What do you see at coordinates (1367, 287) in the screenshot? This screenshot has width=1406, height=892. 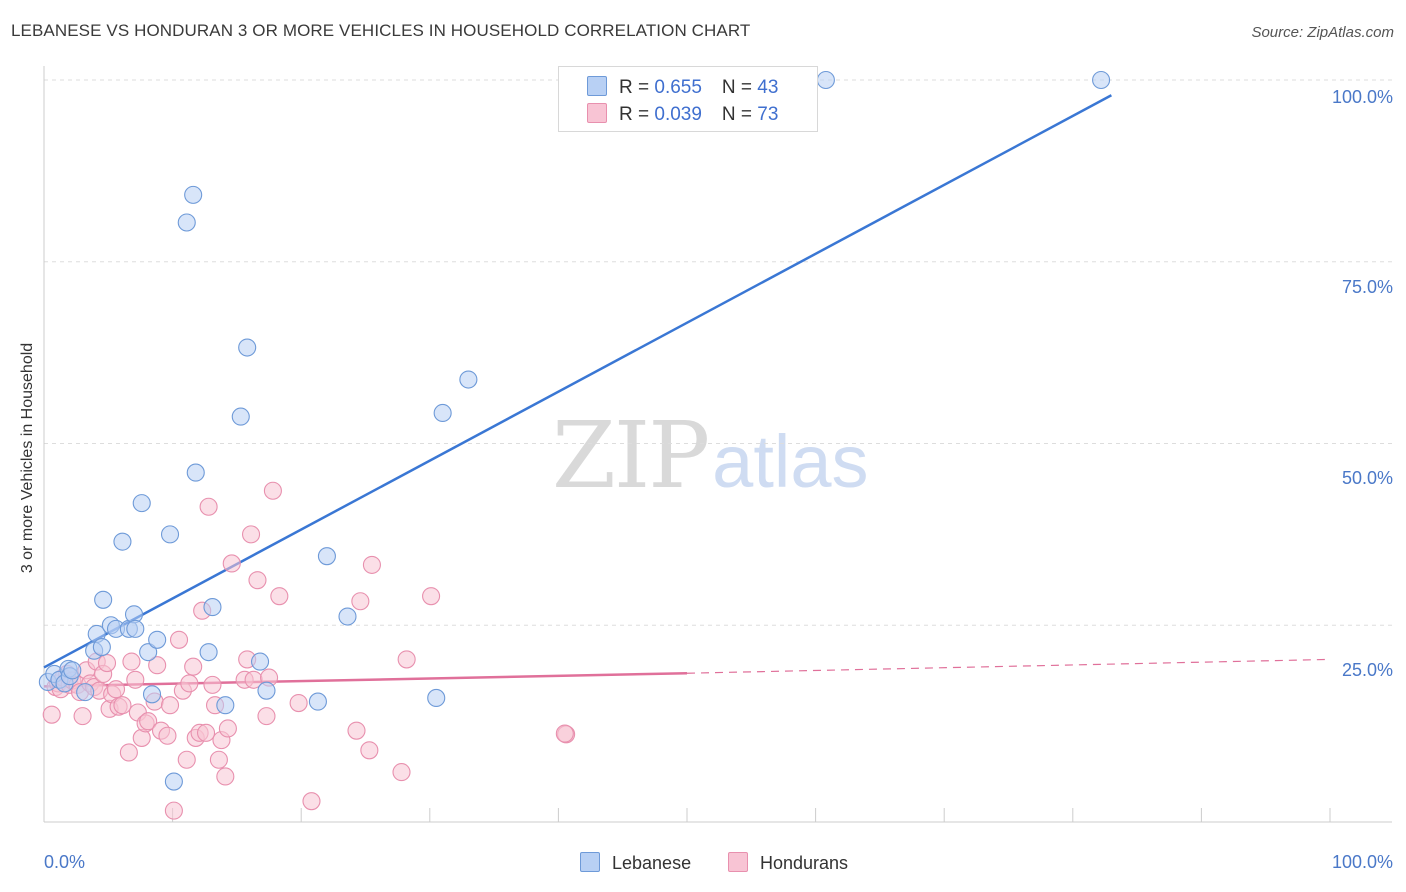 I see `y-tick-75: 75.0%` at bounding box center [1367, 287].